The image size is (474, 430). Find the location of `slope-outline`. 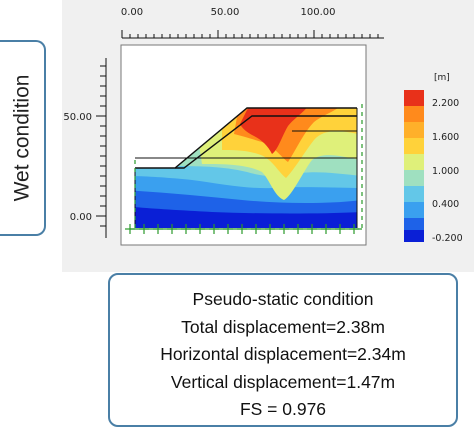

slope-outline is located at coordinates (246, 167).